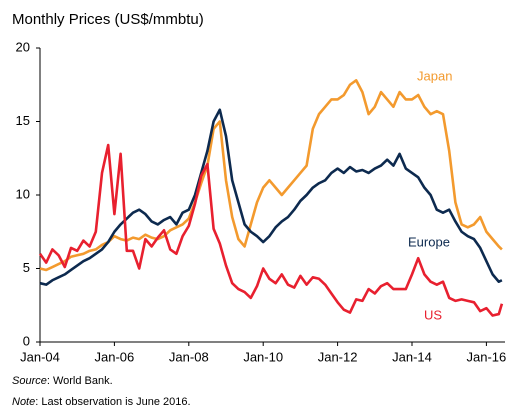  I want to click on x-tick-label: Jan-10, so click(263, 356).